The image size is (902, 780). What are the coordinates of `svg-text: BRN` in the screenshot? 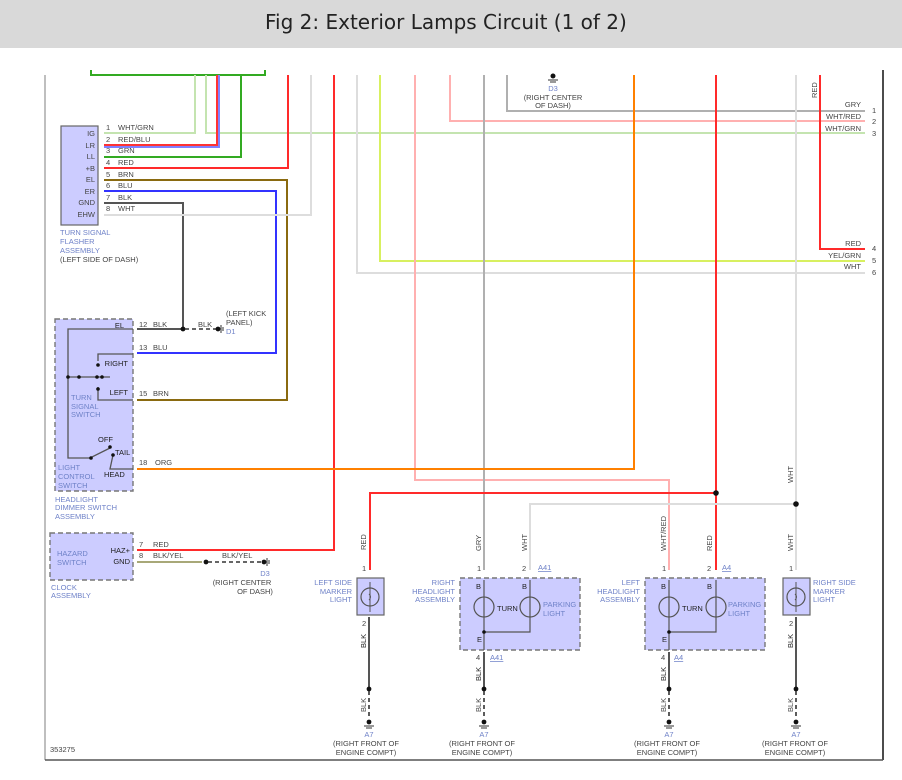 It's located at (161, 393).